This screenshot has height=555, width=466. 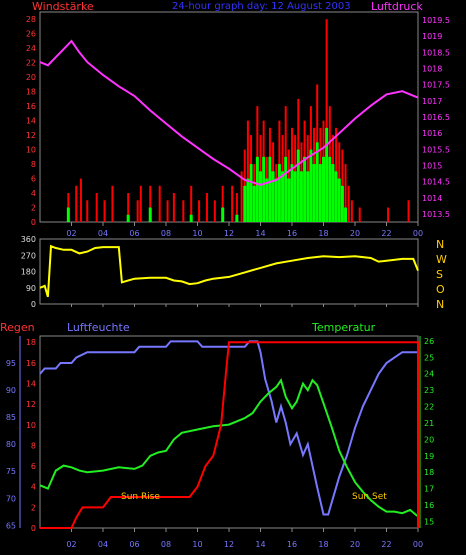 What do you see at coordinates (134, 544) in the screenshot?
I see `bottom-x-tick-label: 06` at bounding box center [134, 544].